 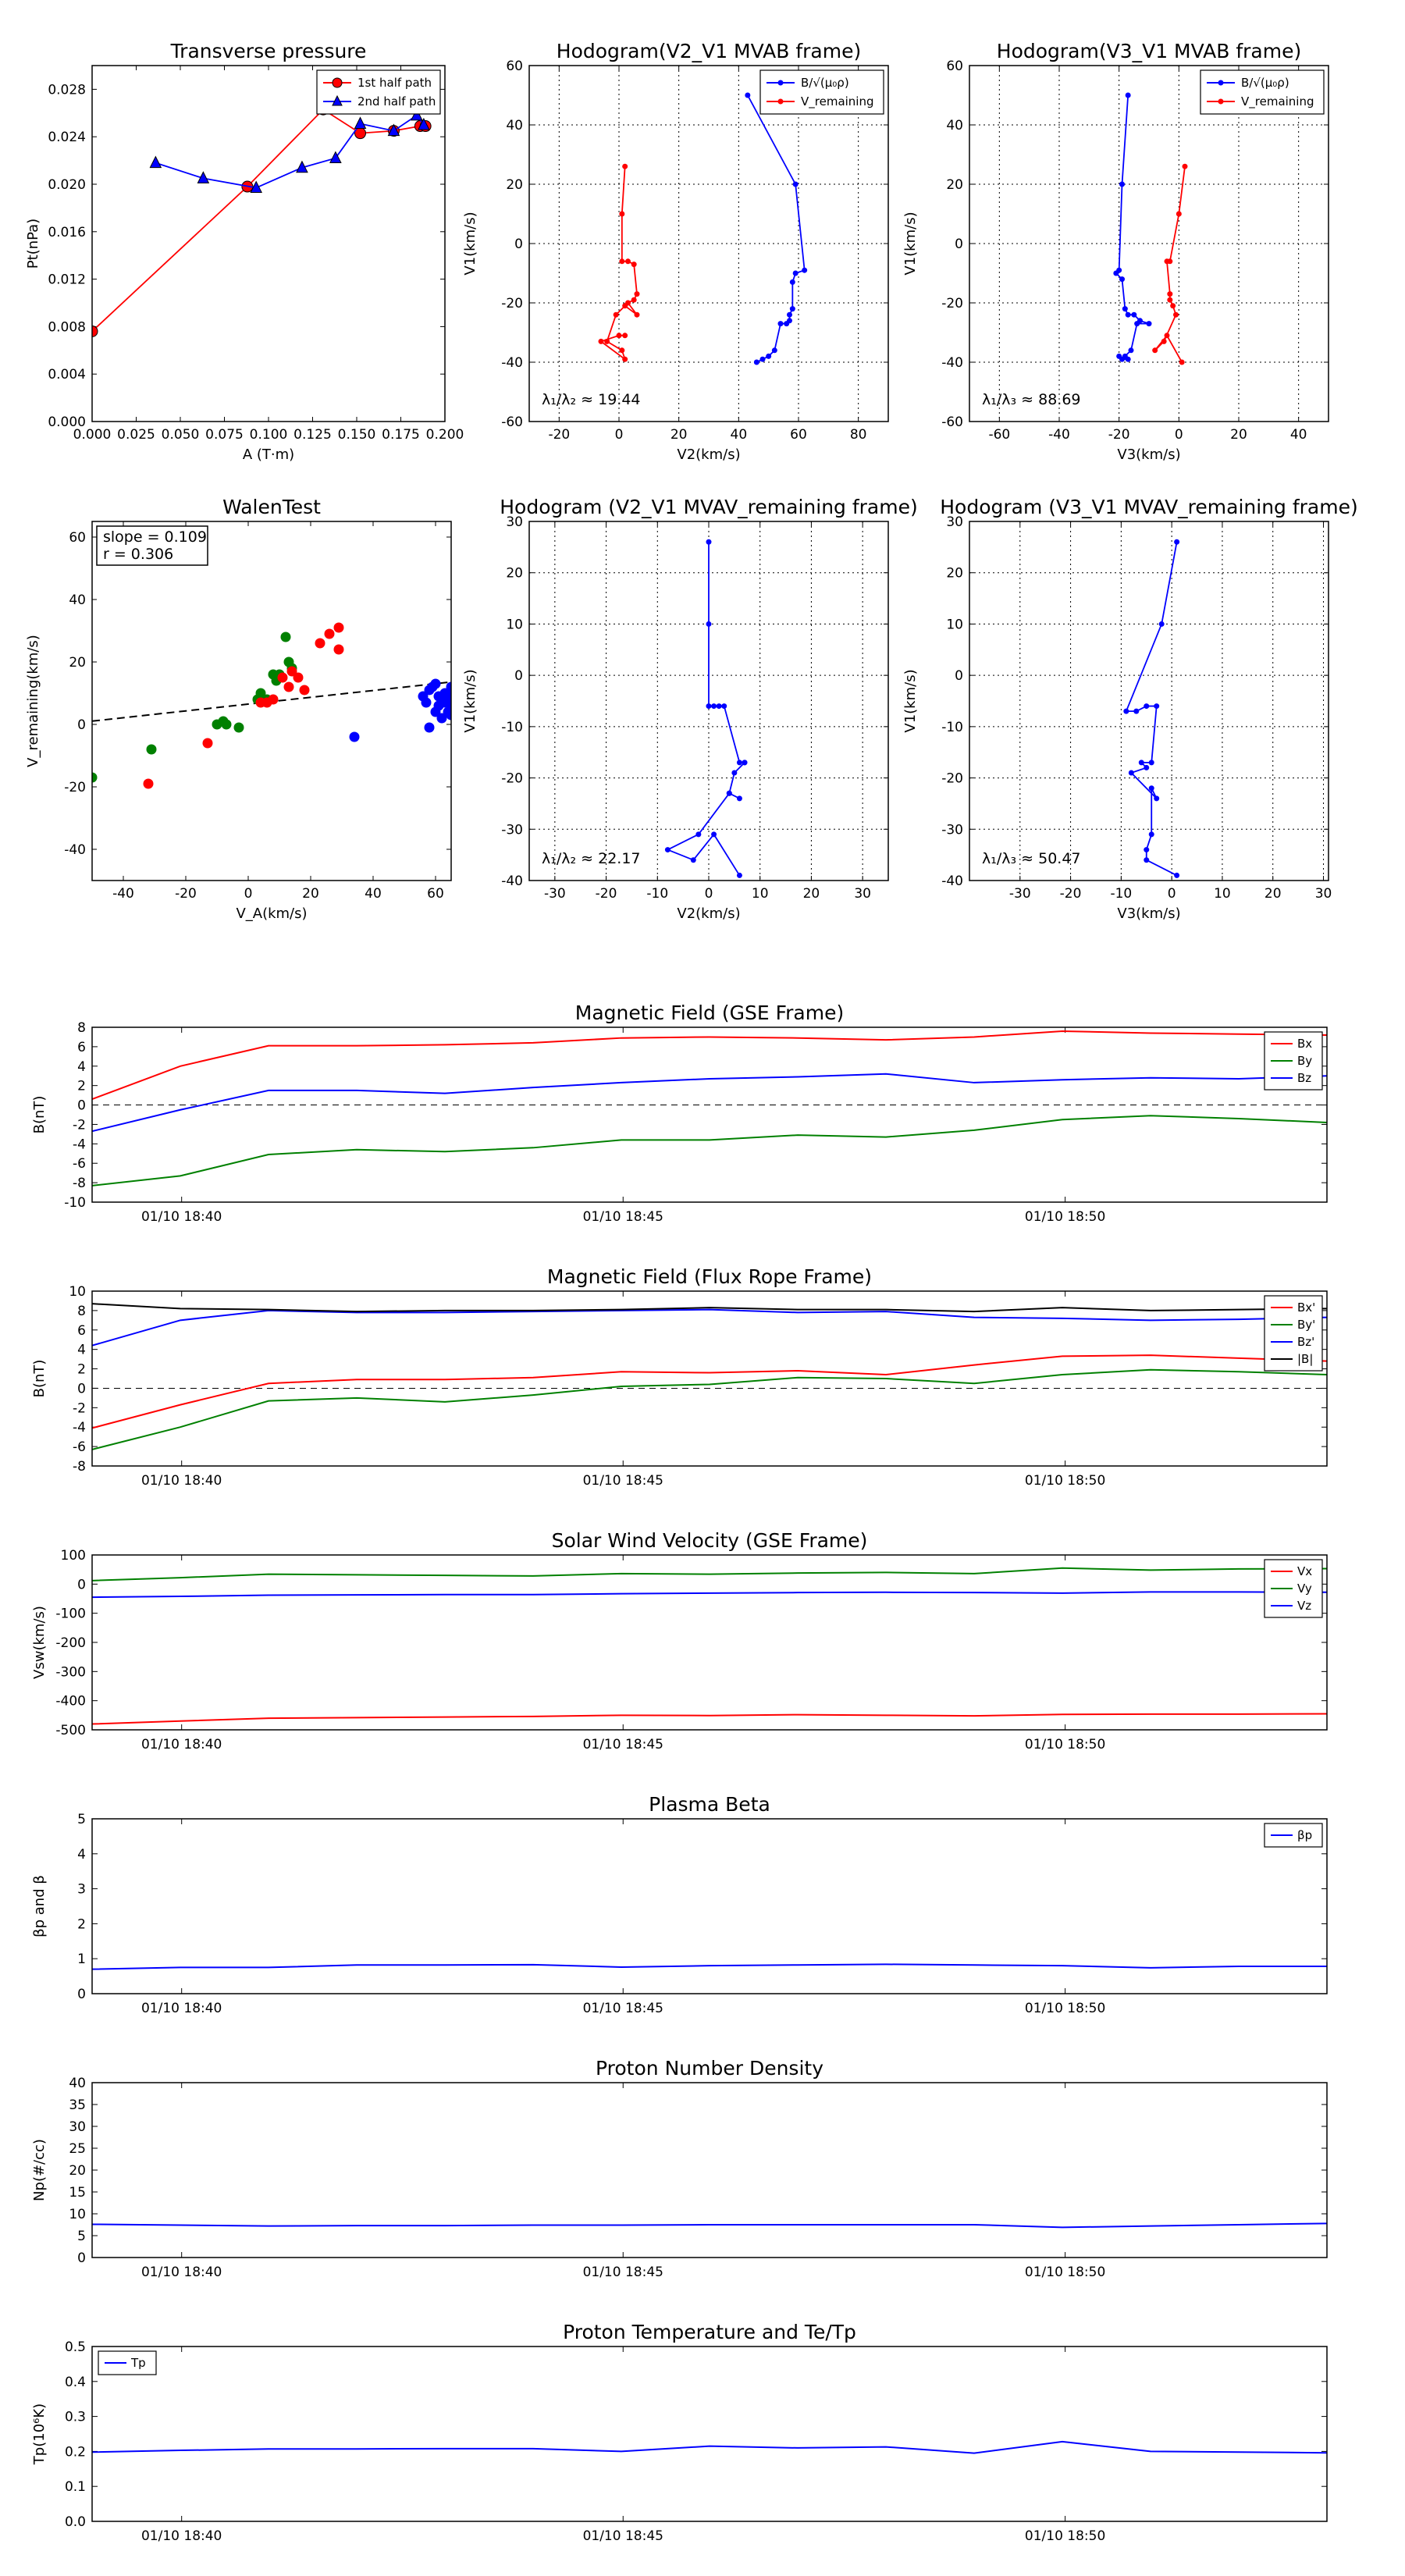 I want to click on annotation-line: slope = 0.109, so click(x=155, y=537).